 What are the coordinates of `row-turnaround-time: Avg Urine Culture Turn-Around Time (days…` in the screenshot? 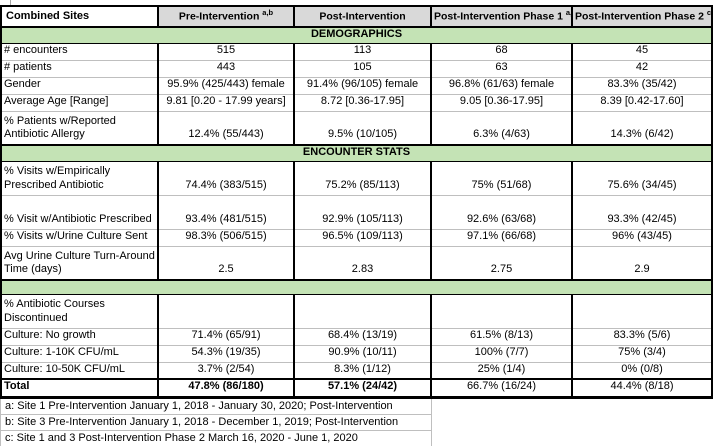 It's located at (356, 262).